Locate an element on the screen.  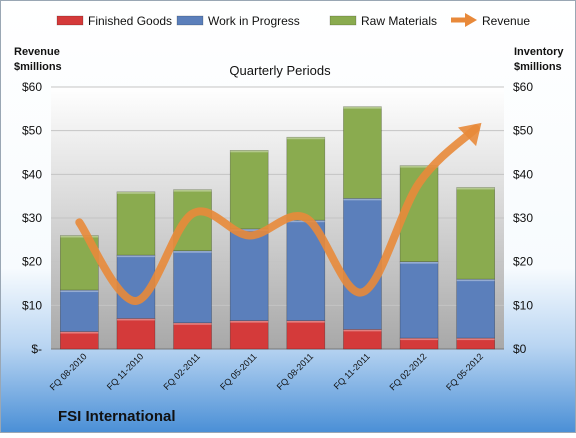
left-y-tick-label: $10 is located at coordinates (32, 305).